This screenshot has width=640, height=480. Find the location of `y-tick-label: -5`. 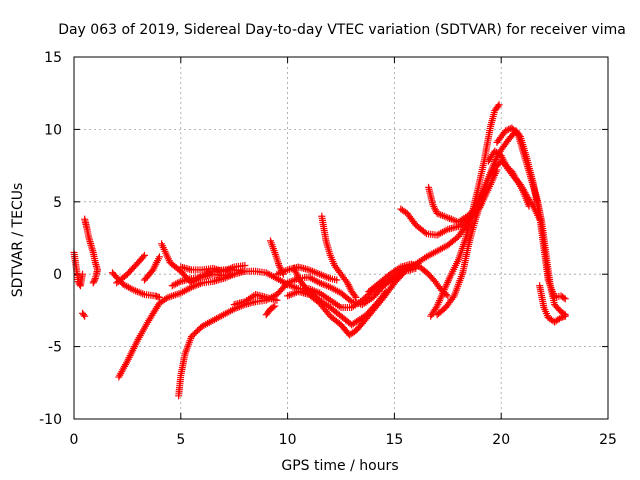

y-tick-label: -5 is located at coordinates (55, 348).